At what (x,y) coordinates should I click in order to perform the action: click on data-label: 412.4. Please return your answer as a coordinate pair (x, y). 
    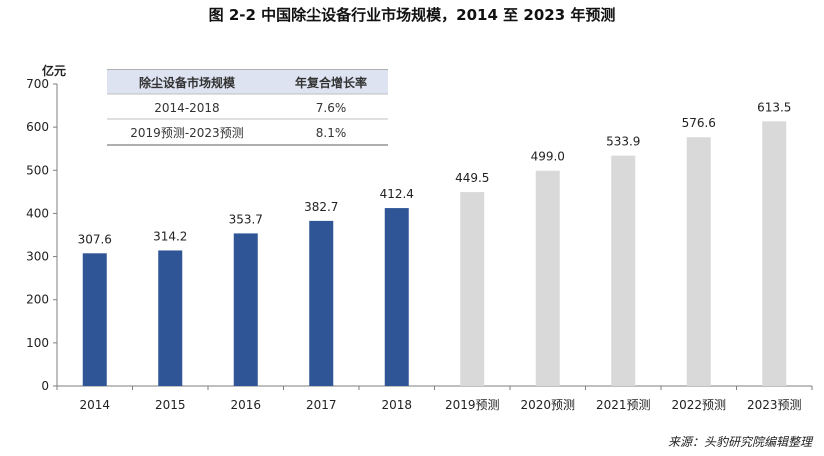
    Looking at the image, I should click on (397, 194).